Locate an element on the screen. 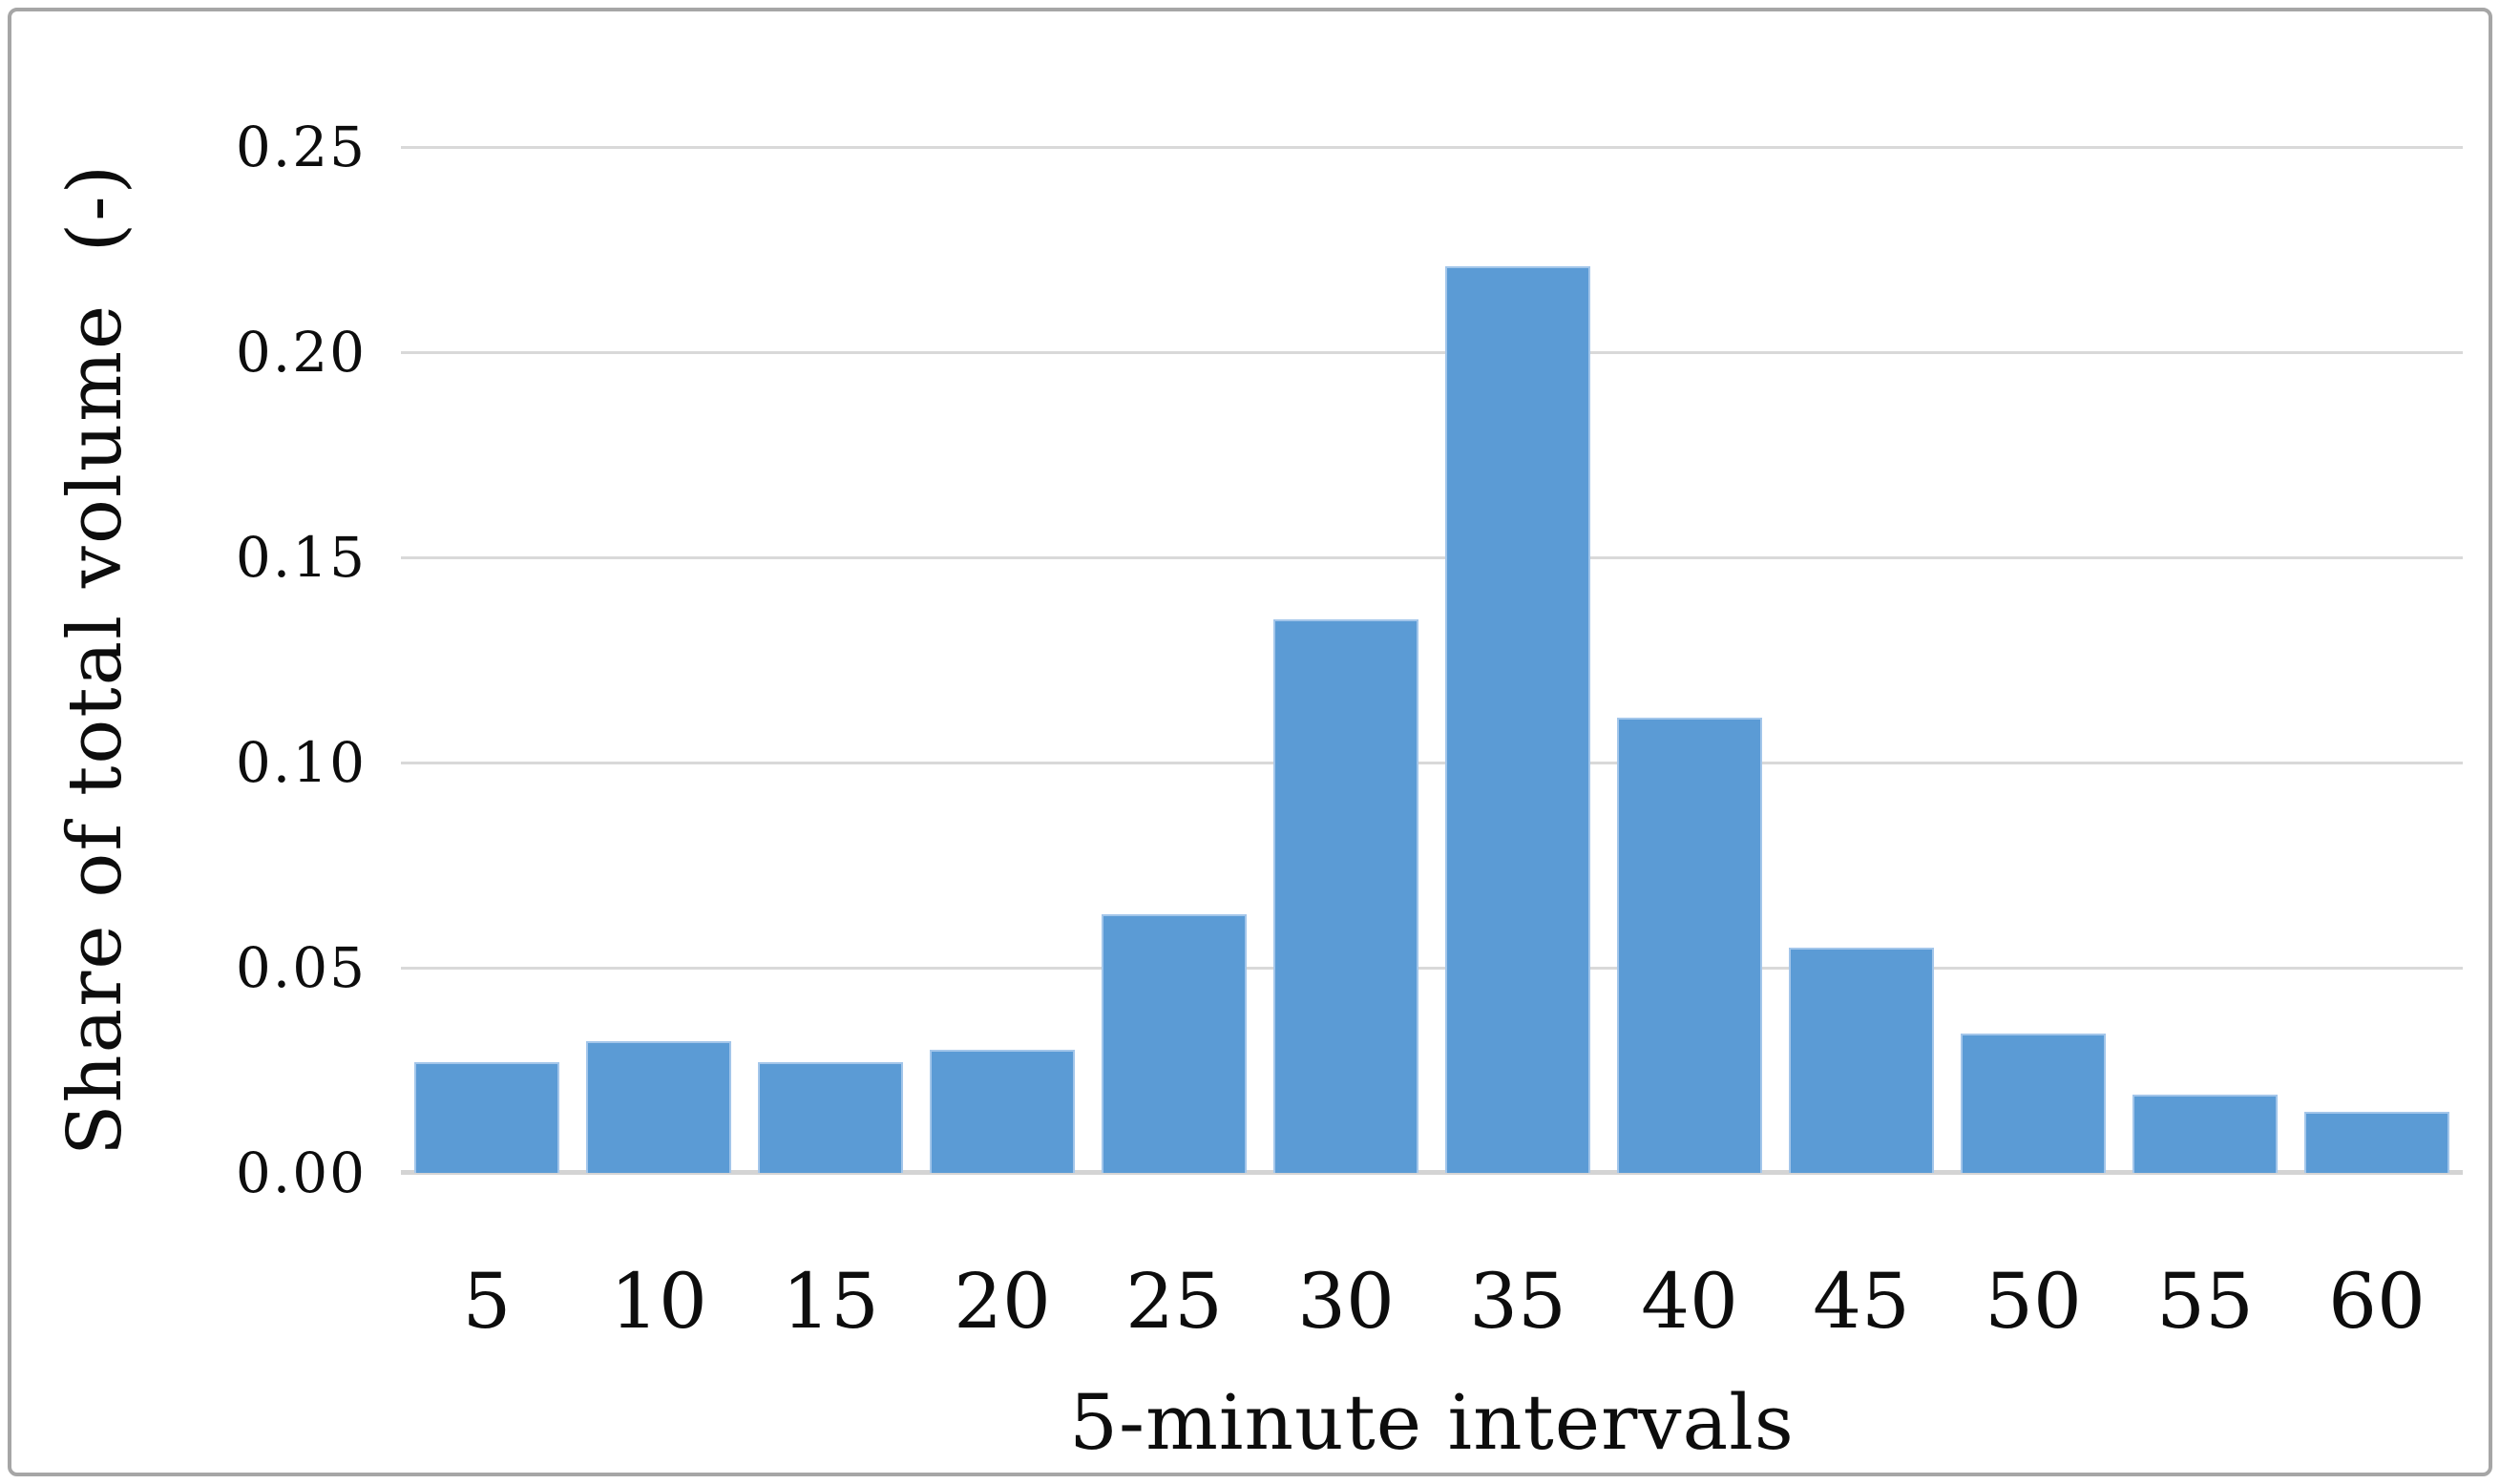  x-tick-label-40: 40 is located at coordinates (1690, 1301).